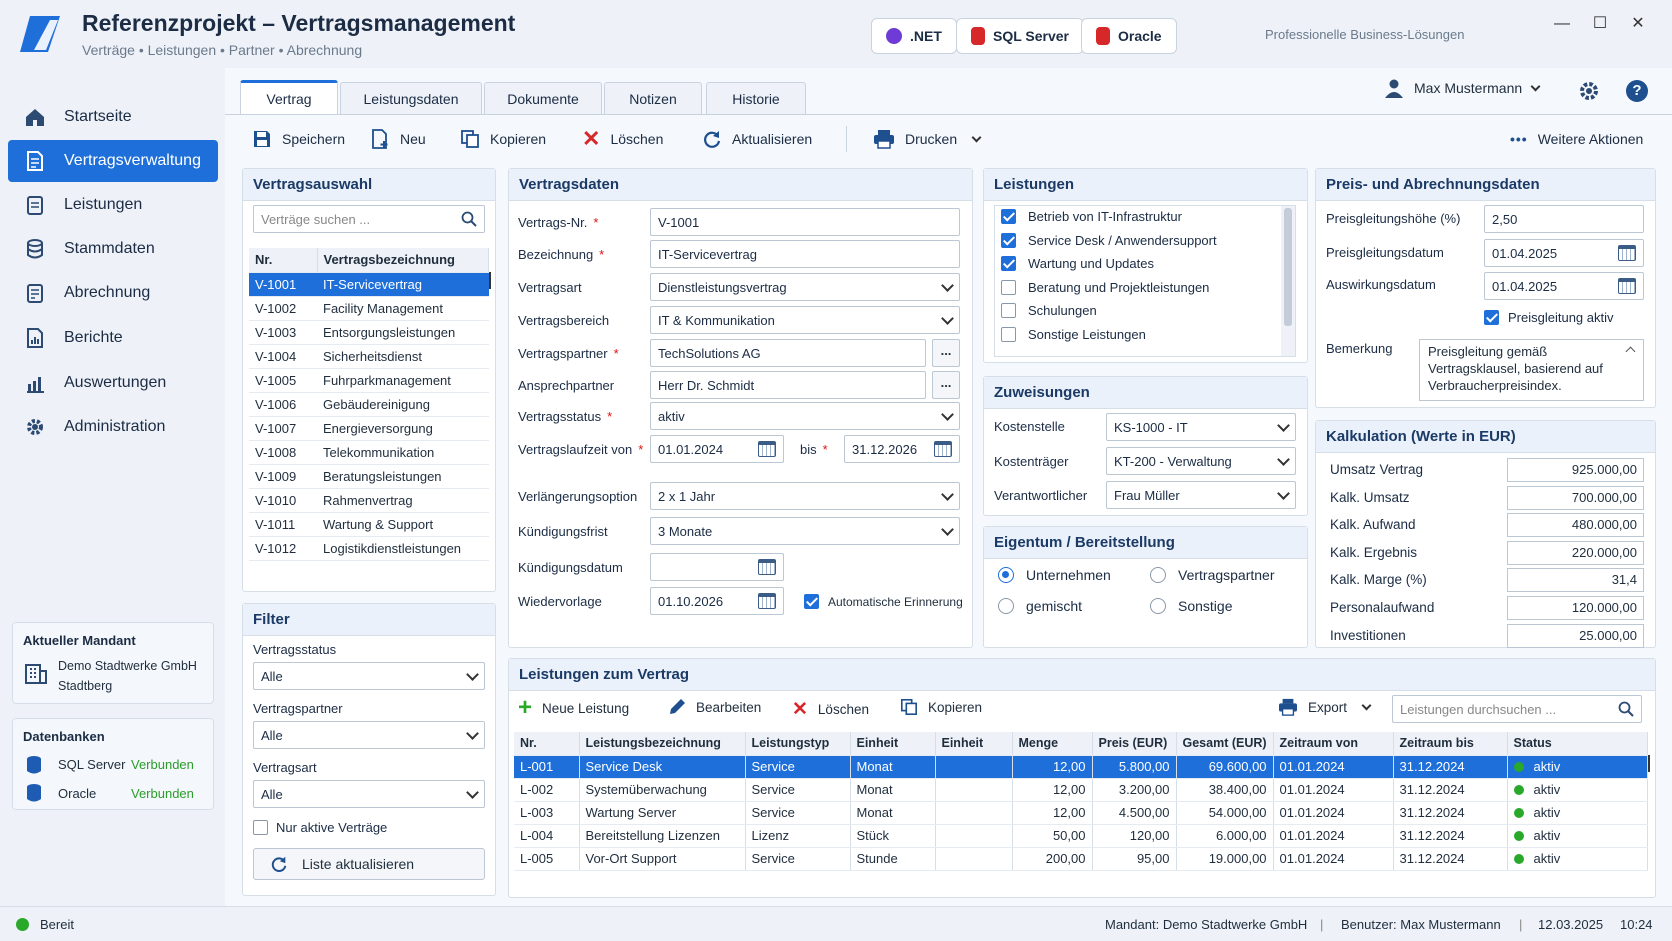 The height and width of the screenshot is (941, 1672). What do you see at coordinates (902, 449) in the screenshot?
I see `laufzeit-bis-input: 31.12.2026` at bounding box center [902, 449].